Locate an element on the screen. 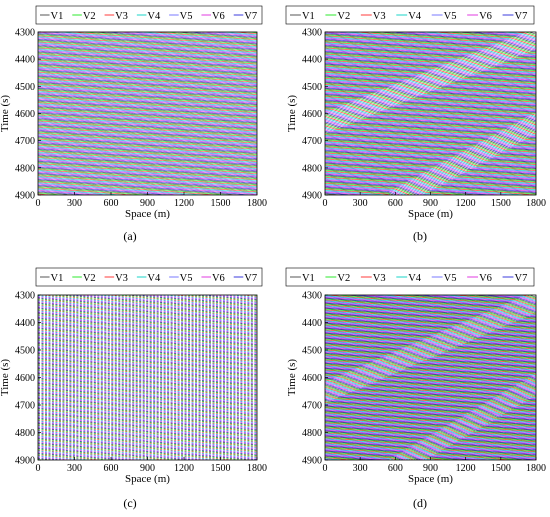 Image resolution: width=550 pixels, height=517 pixels. legend: V1 V2 V3 V4 V5 V6 V7 is located at coordinates (149, 277).